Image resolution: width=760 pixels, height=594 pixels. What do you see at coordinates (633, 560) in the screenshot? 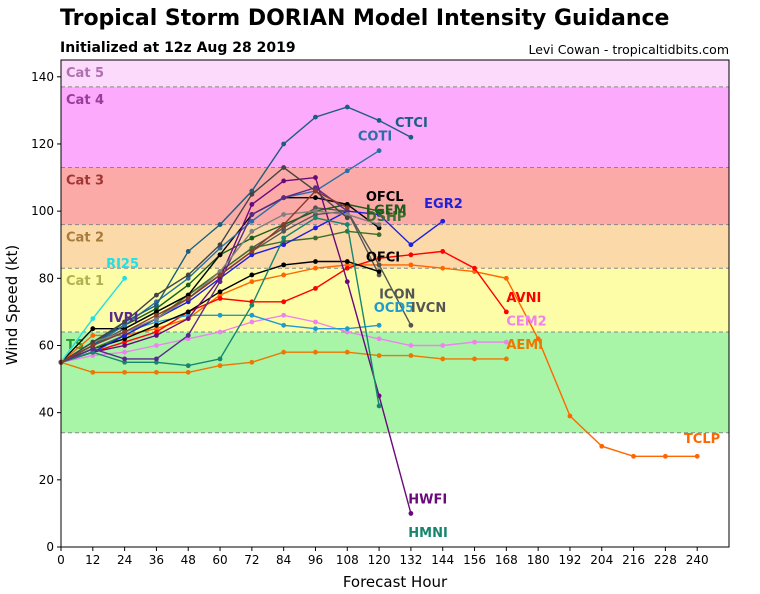
I see `x-tick-label: 216` at bounding box center [633, 560].